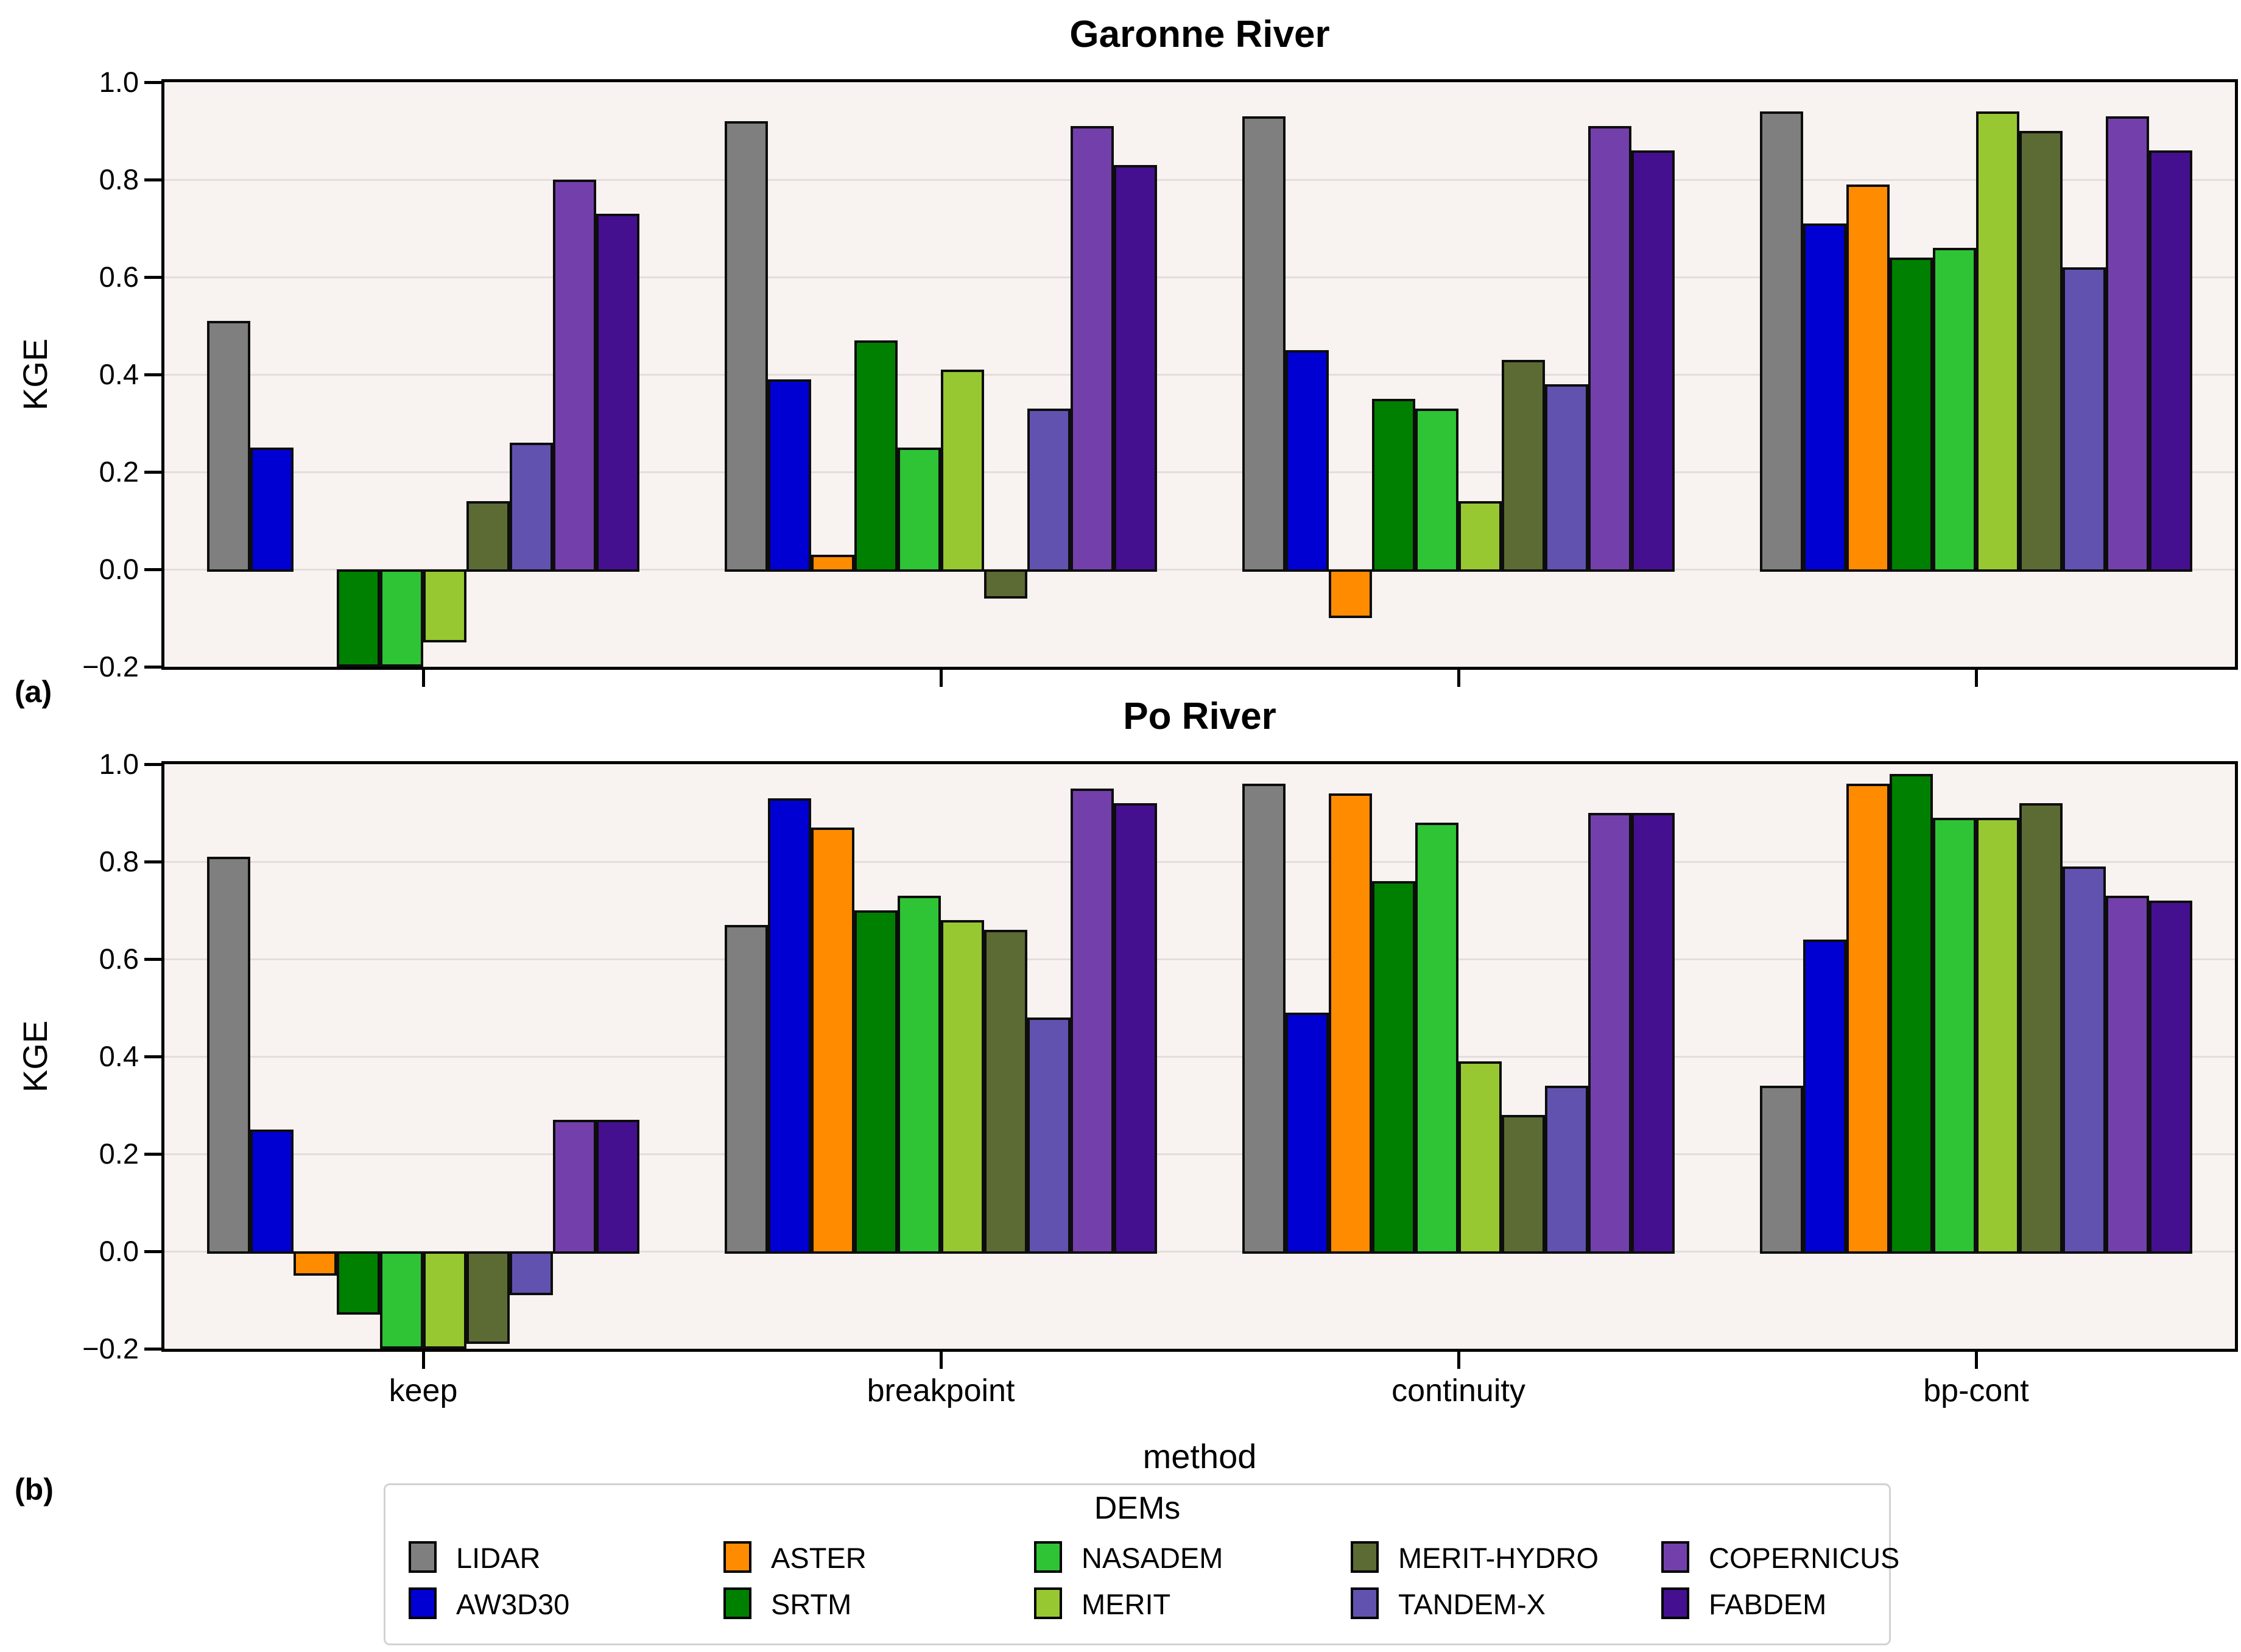  Describe the element at coordinates (1653, 361) in the screenshot. I see `bar-fabdem-continuity` at that location.